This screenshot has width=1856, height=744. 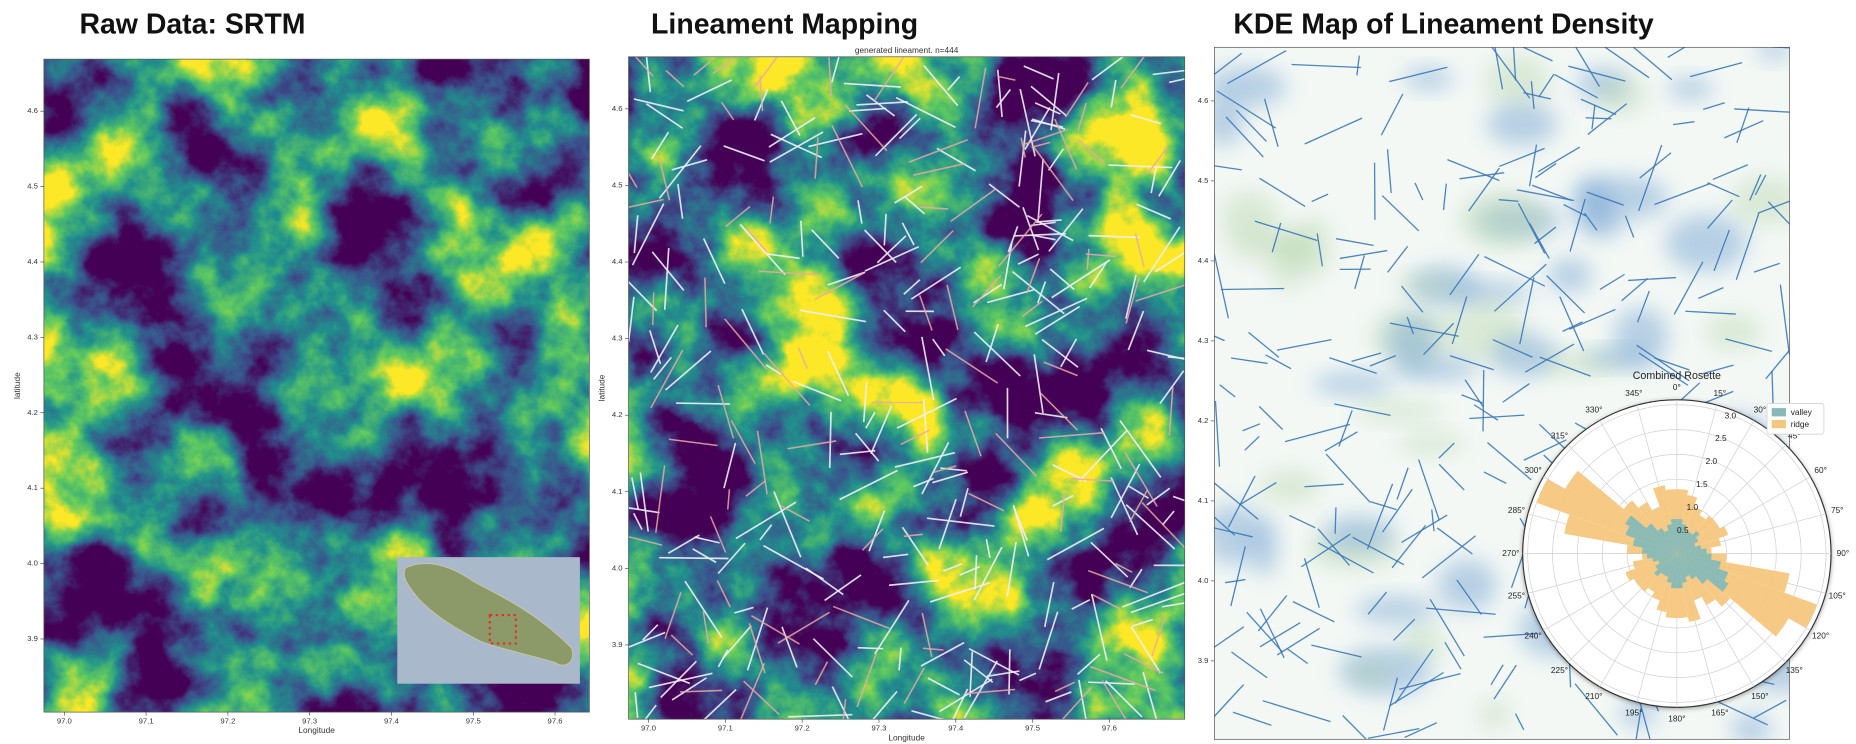 I want to click on x-axis-label: Longitude, so click(x=316, y=730).